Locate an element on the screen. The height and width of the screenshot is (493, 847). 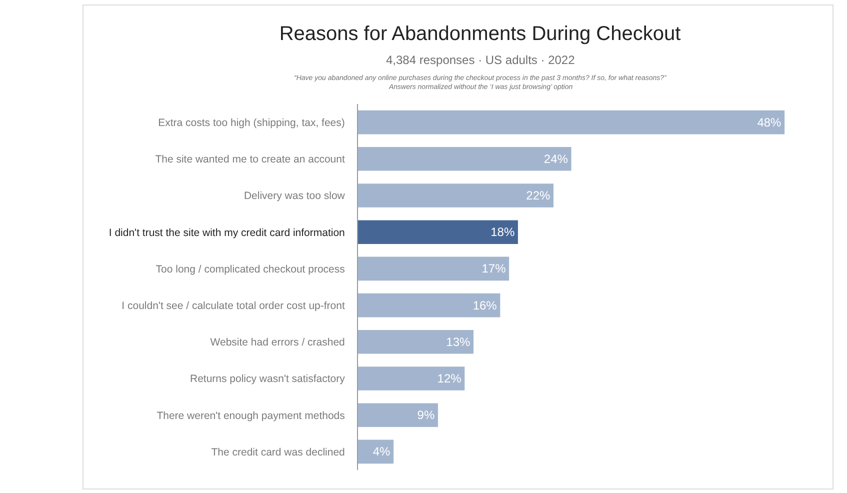
y-tick-label: Too long / complicated checkout process is located at coordinates (250, 269).